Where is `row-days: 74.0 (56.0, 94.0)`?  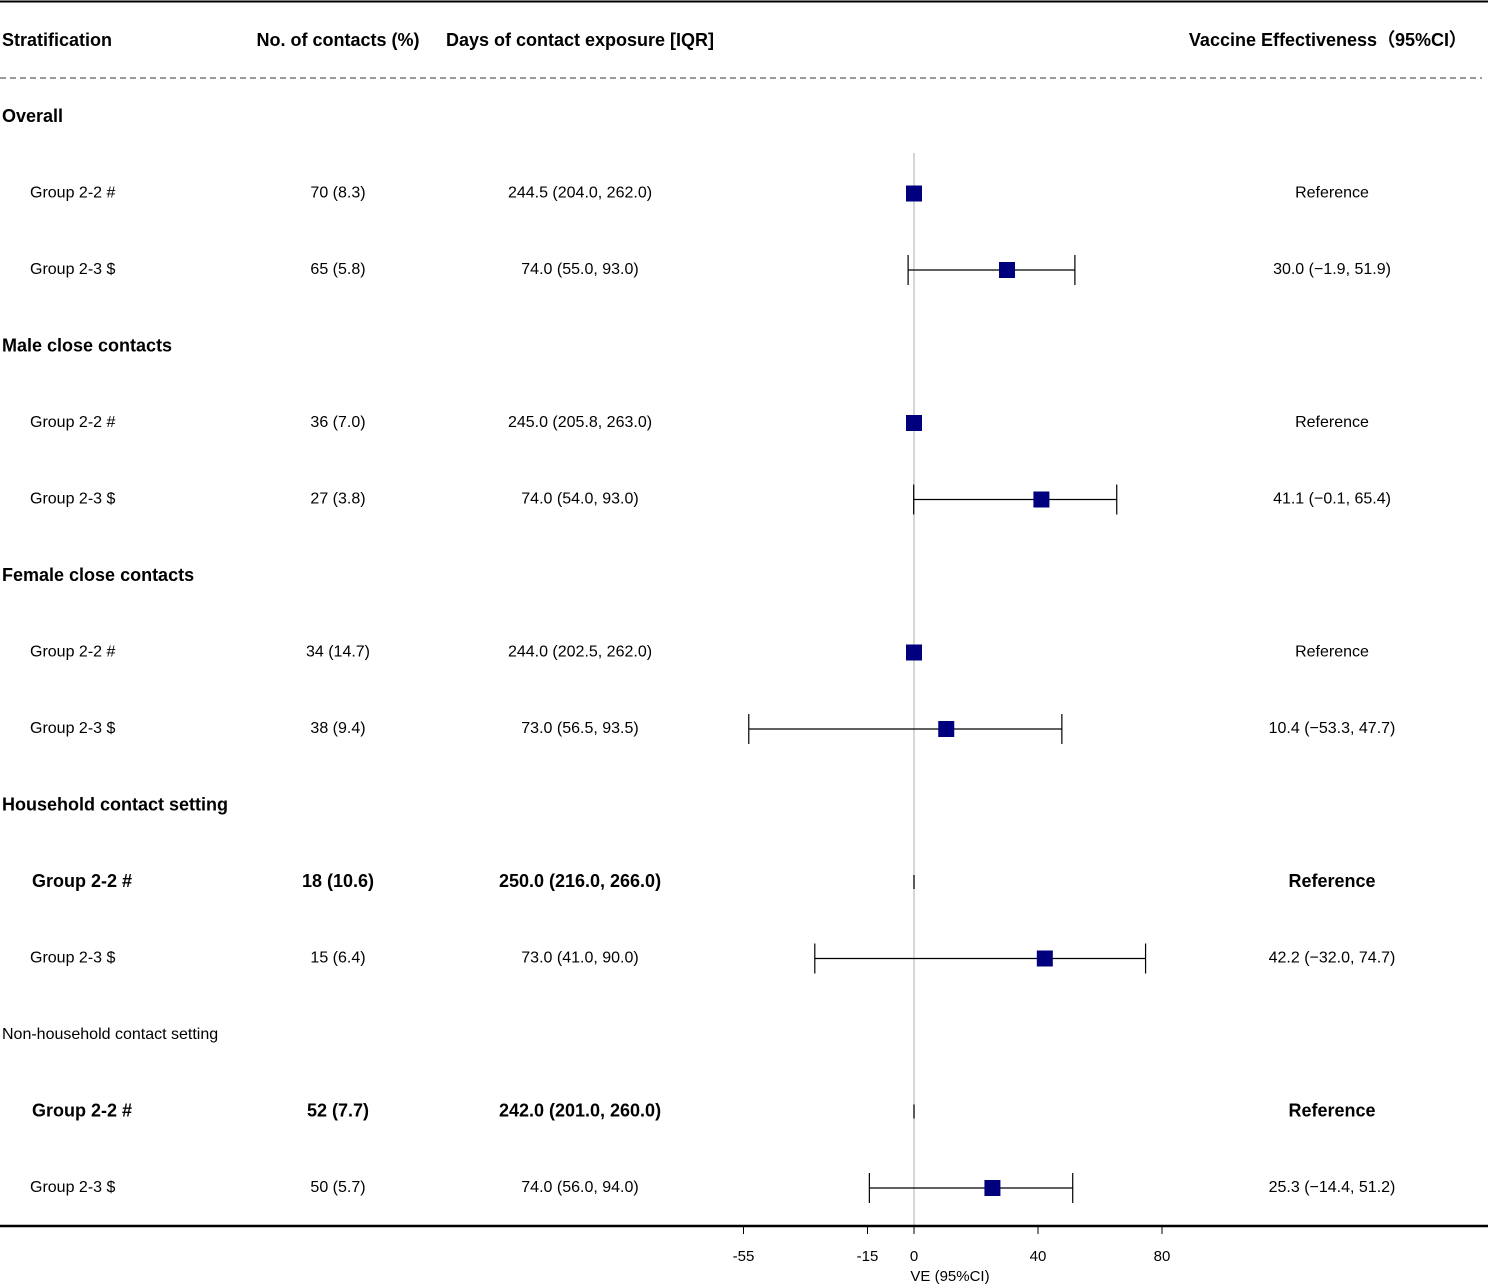
row-days: 74.0 (56.0, 94.0) is located at coordinates (579, 1187).